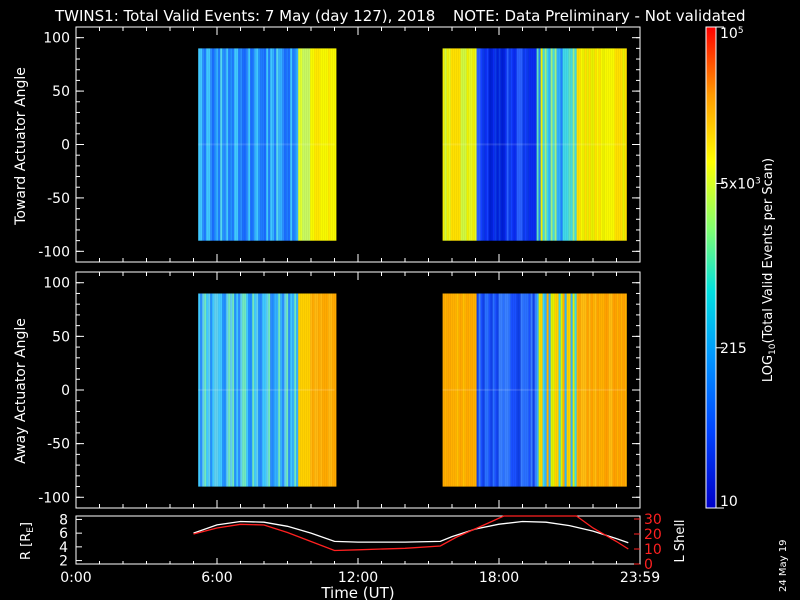 The width and height of the screenshot is (800, 600). Describe the element at coordinates (599, 16) in the screenshot. I see `preliminary-note: NOTE: Data Preliminary - Not validated` at that location.